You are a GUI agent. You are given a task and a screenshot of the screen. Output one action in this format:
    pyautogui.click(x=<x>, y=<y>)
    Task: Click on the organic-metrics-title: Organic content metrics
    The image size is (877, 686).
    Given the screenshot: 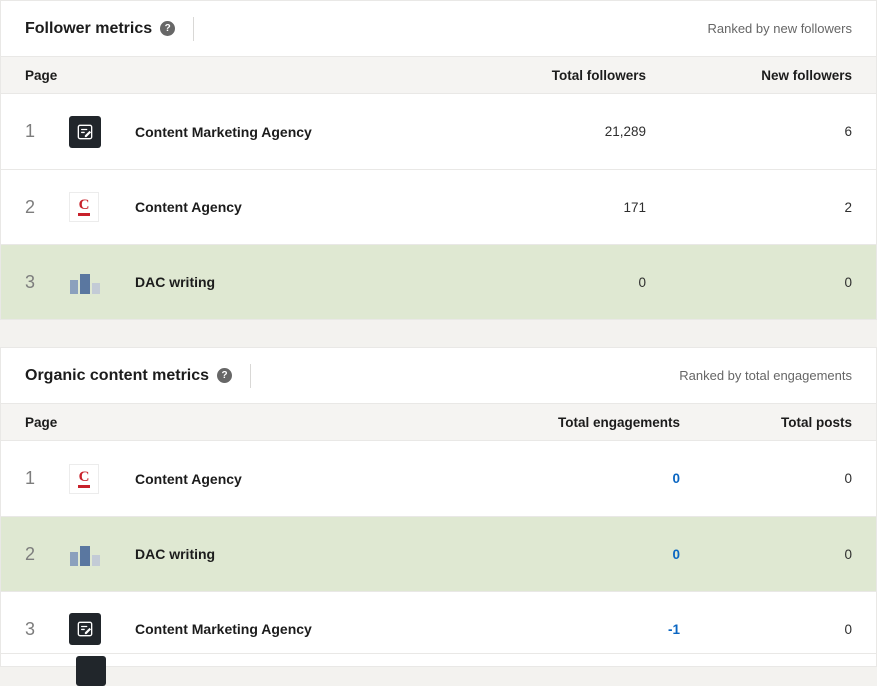 What is the action you would take?
    pyautogui.click(x=117, y=375)
    